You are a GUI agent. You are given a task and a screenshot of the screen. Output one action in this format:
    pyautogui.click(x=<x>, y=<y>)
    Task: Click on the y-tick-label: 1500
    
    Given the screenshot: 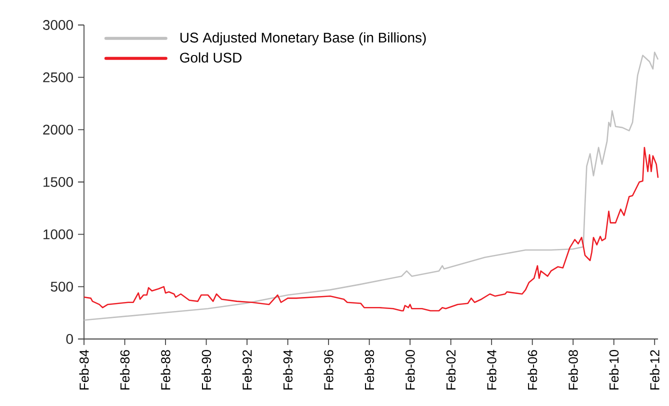 What is the action you would take?
    pyautogui.click(x=58, y=182)
    